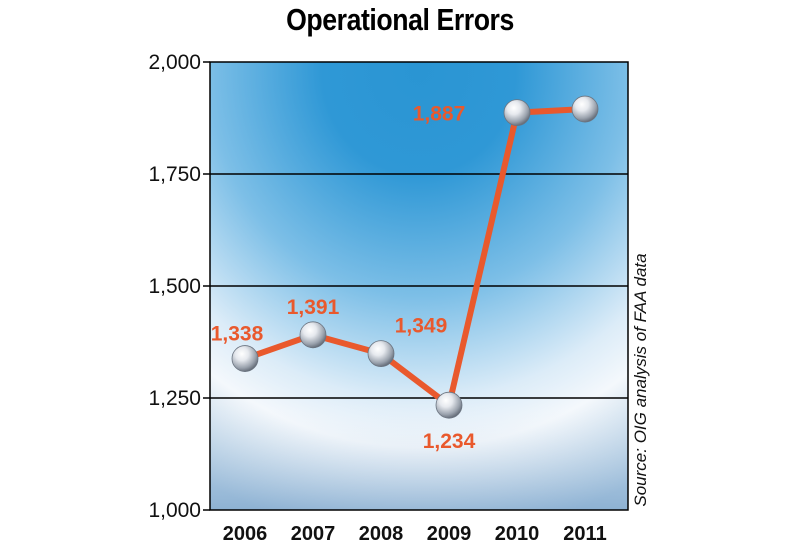 The height and width of the screenshot is (548, 800). What do you see at coordinates (415, 534) in the screenshot?
I see `x-axis: 2006 2007 2008 2009 2010 2011` at bounding box center [415, 534].